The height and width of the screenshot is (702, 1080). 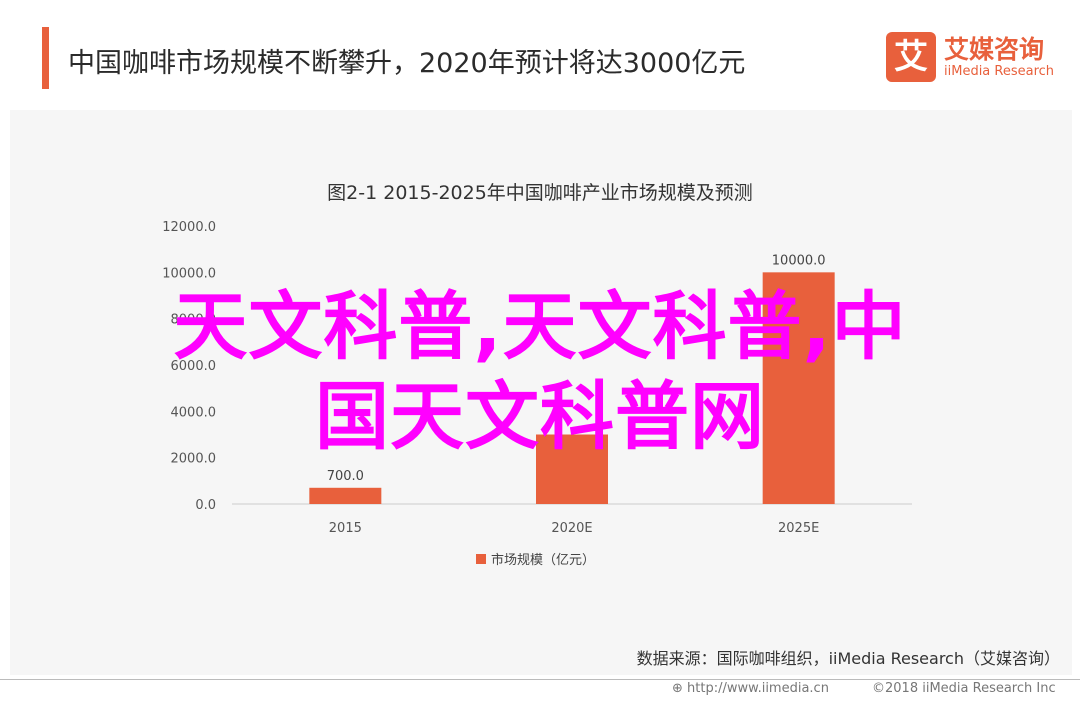 I want to click on x-tick-label: 2025E, so click(x=798, y=528).